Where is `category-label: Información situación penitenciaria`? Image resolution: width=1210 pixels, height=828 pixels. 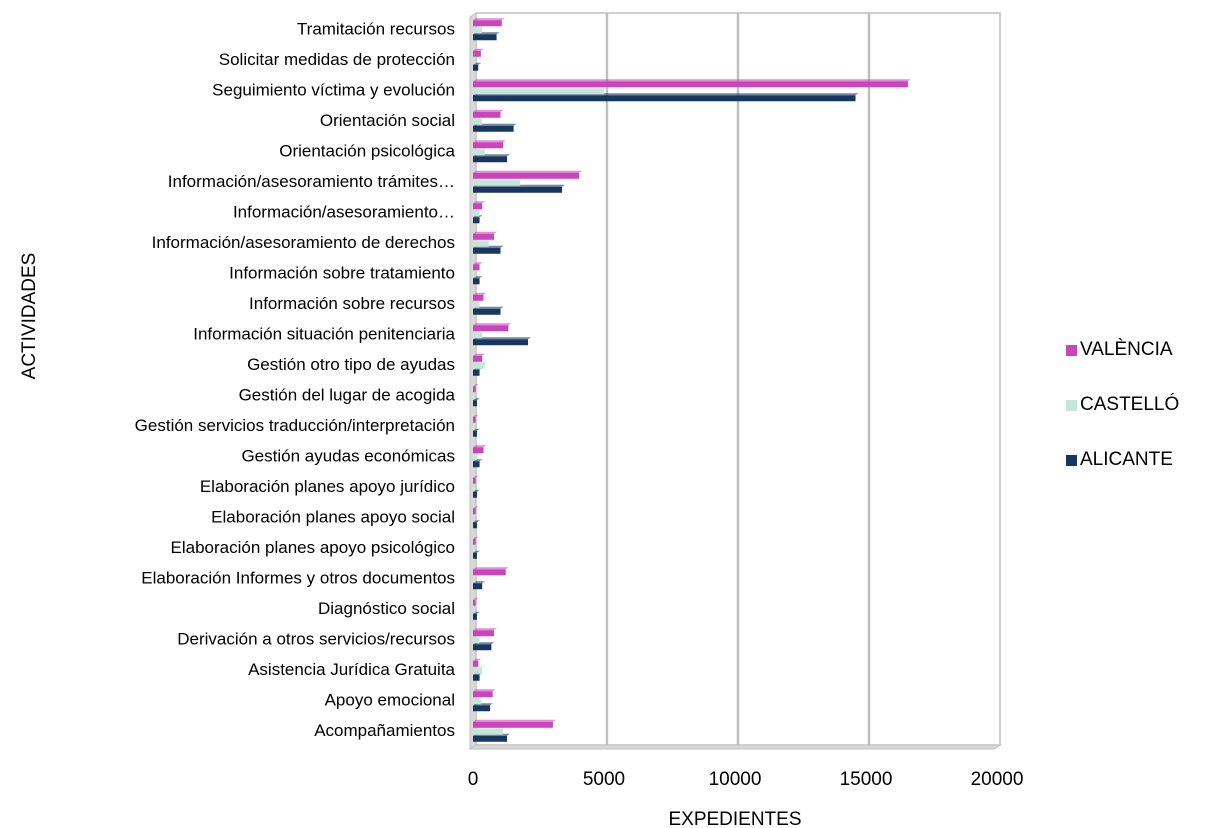
category-label: Información situación penitenciaria is located at coordinates (324, 333).